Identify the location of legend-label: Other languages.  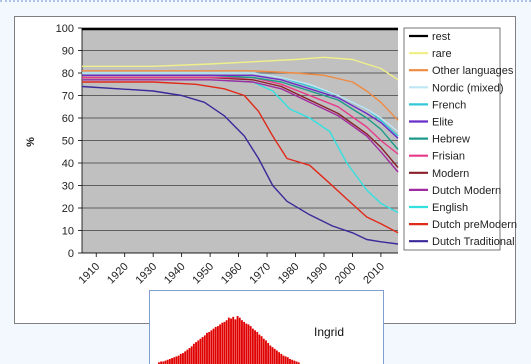
(473, 71).